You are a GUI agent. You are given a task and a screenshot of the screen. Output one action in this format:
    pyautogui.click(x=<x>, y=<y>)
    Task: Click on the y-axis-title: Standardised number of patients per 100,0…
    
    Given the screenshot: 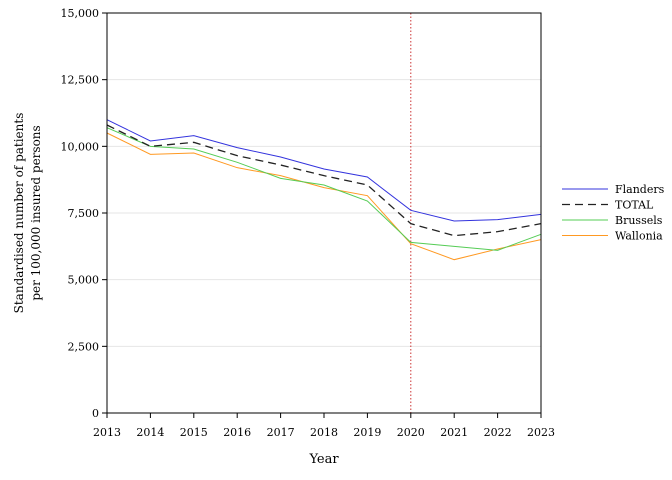 What is the action you would take?
    pyautogui.click(x=27, y=213)
    